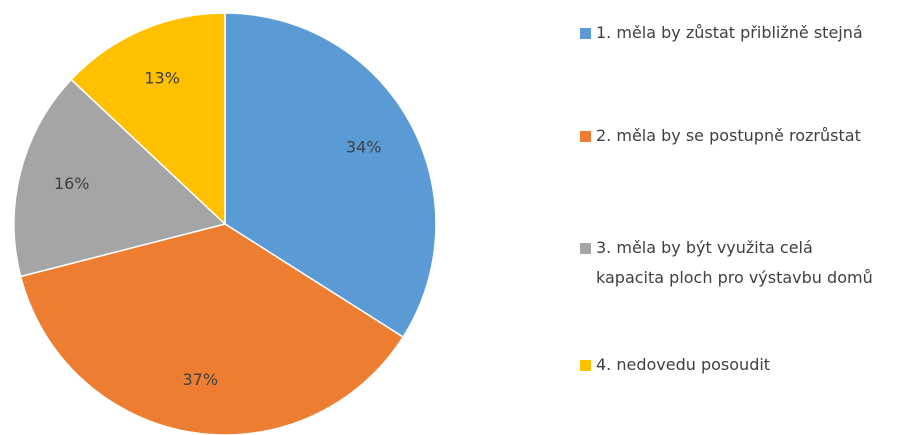 The width and height of the screenshot is (901, 435). What do you see at coordinates (683, 364) in the screenshot?
I see `legend-label: 4. nedovedu posoudit` at bounding box center [683, 364].